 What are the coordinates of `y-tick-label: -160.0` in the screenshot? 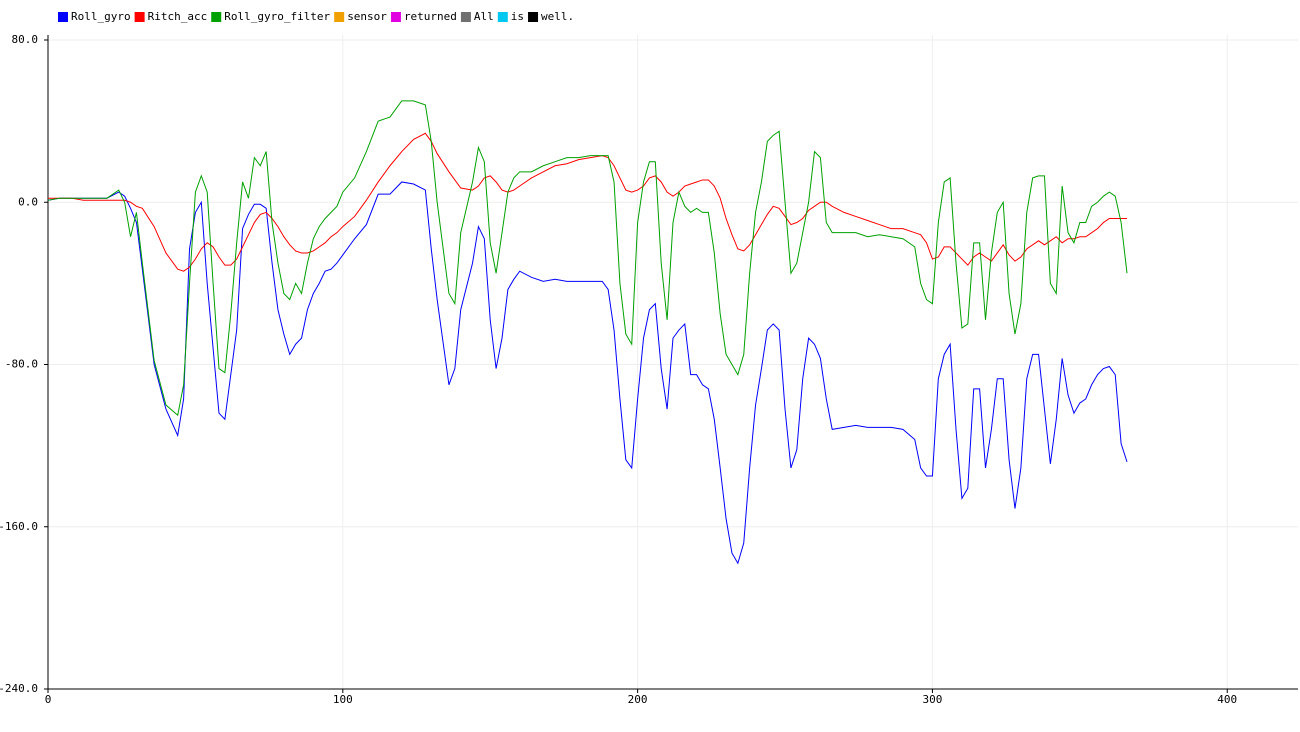 It's located at (19, 526).